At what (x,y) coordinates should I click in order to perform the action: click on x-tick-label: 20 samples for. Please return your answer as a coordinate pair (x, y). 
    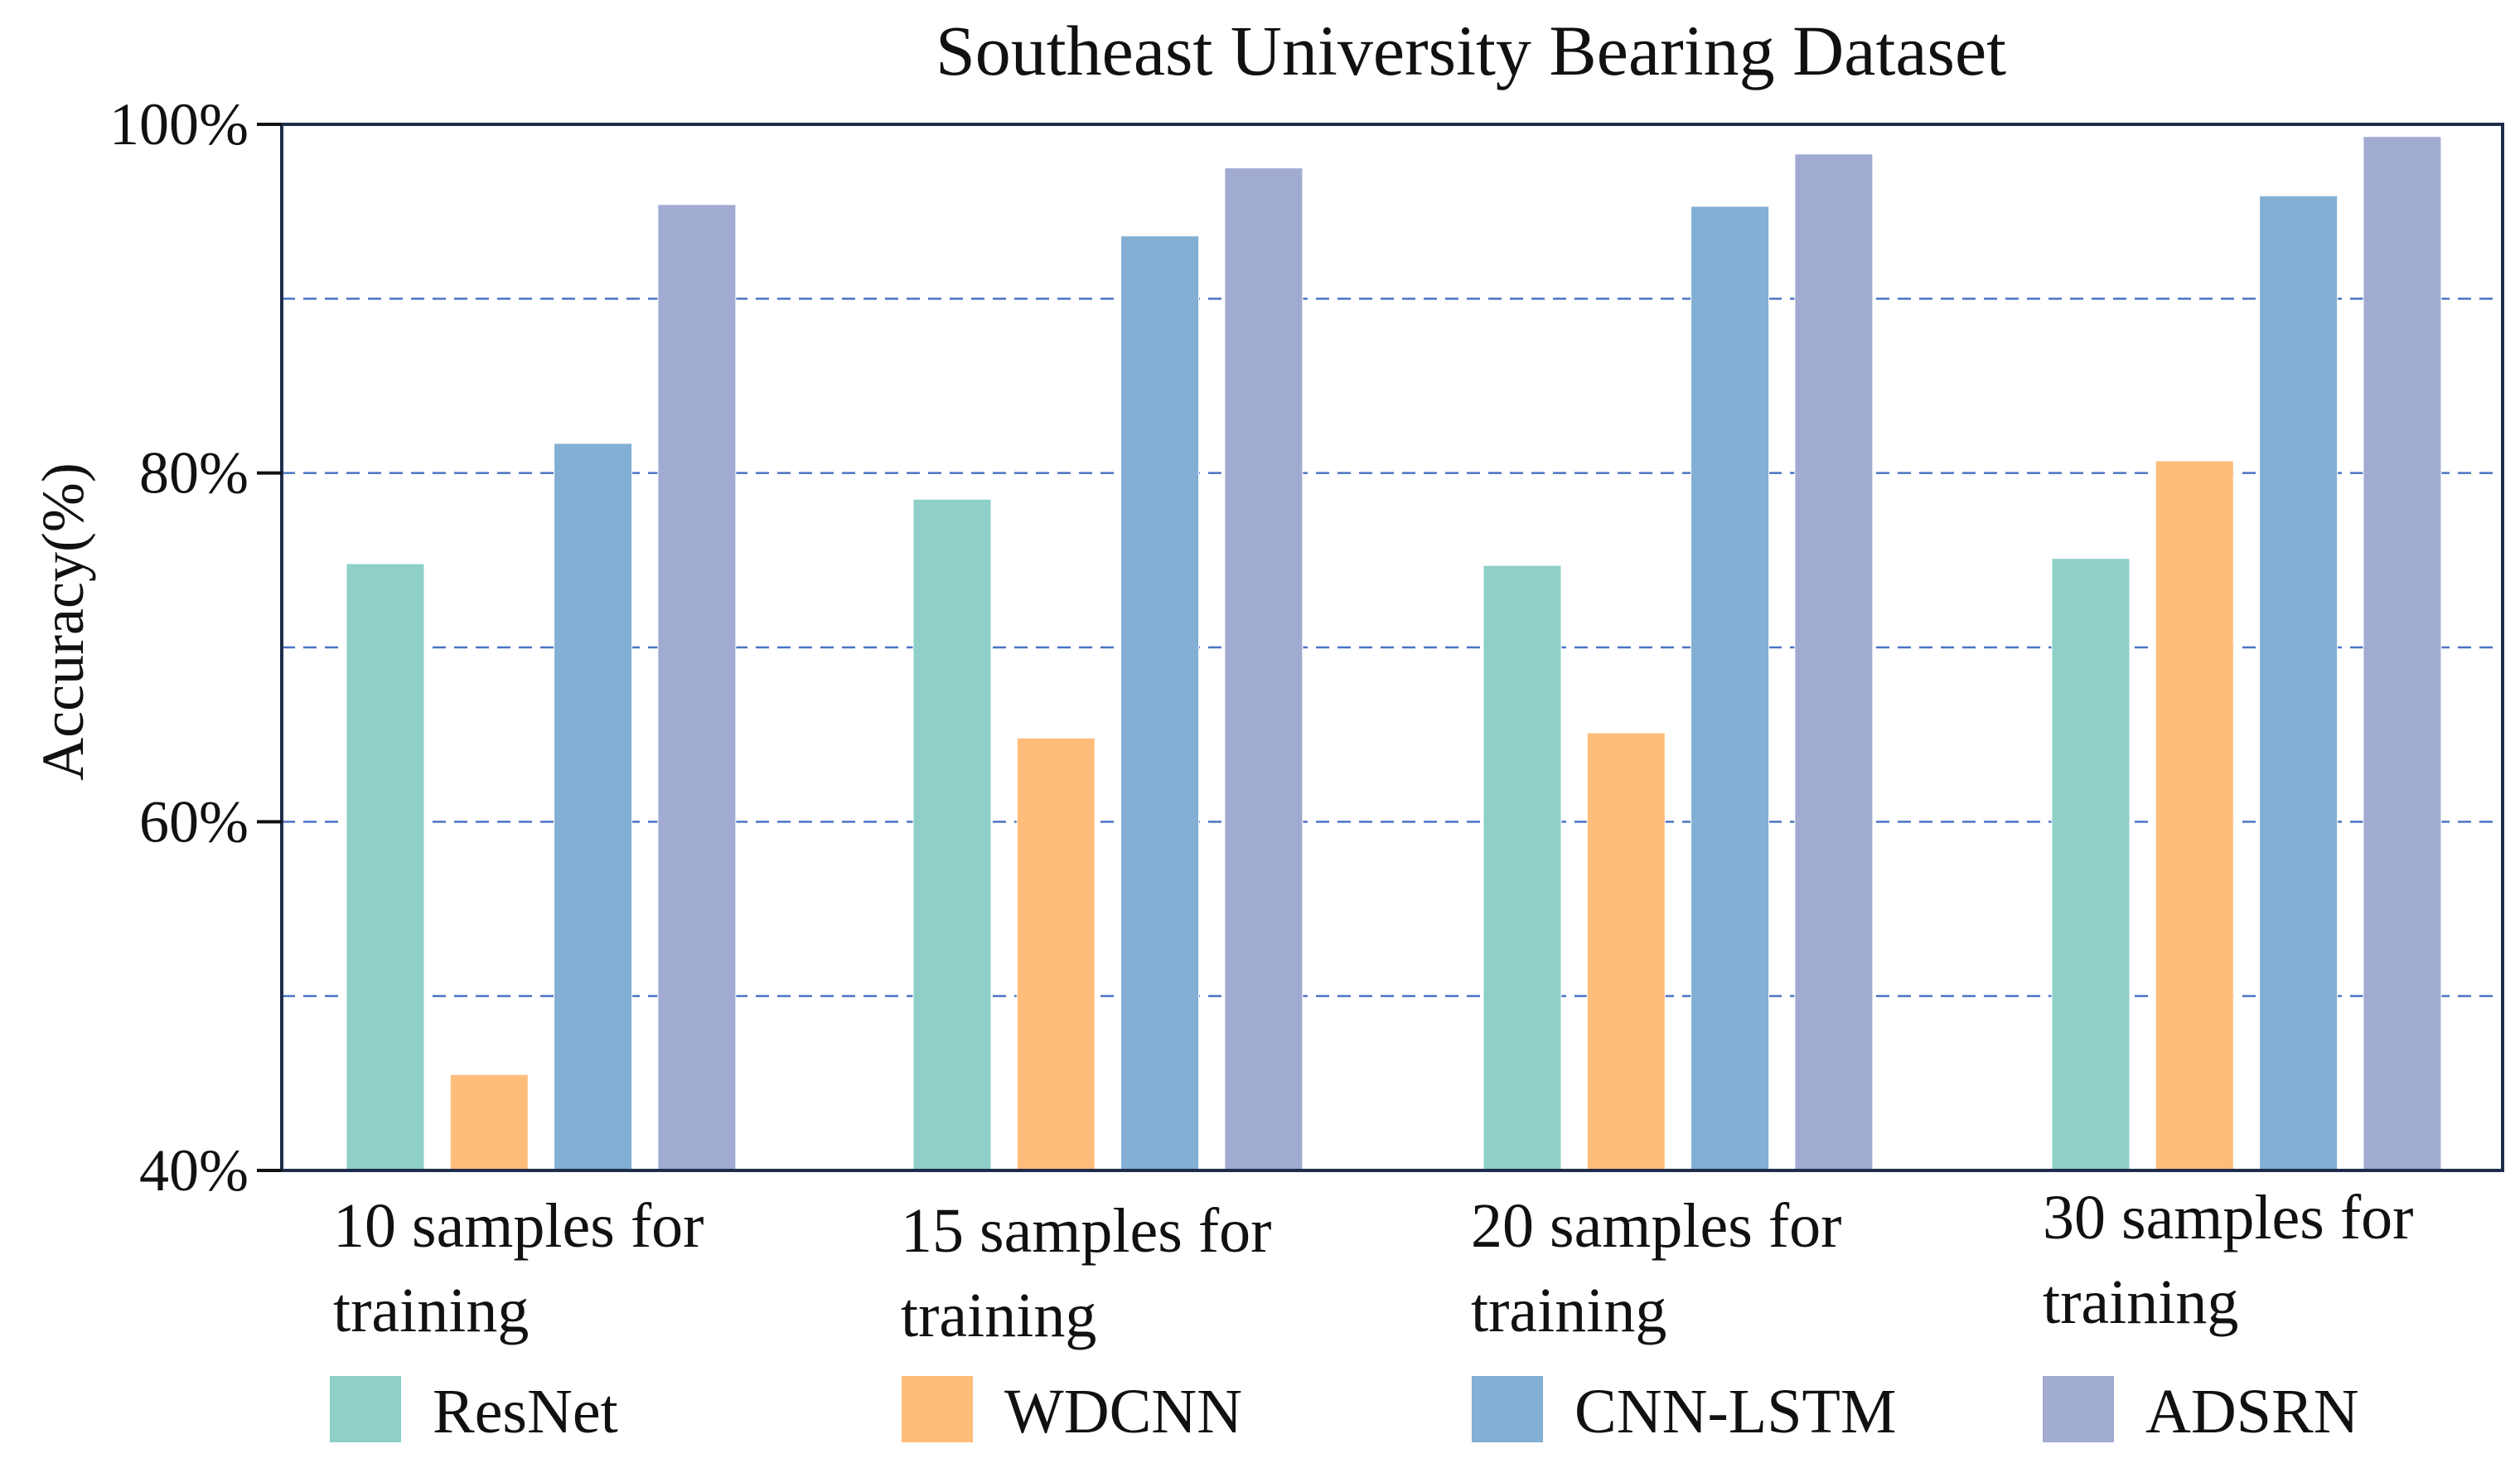
    Looking at the image, I should click on (1656, 1226).